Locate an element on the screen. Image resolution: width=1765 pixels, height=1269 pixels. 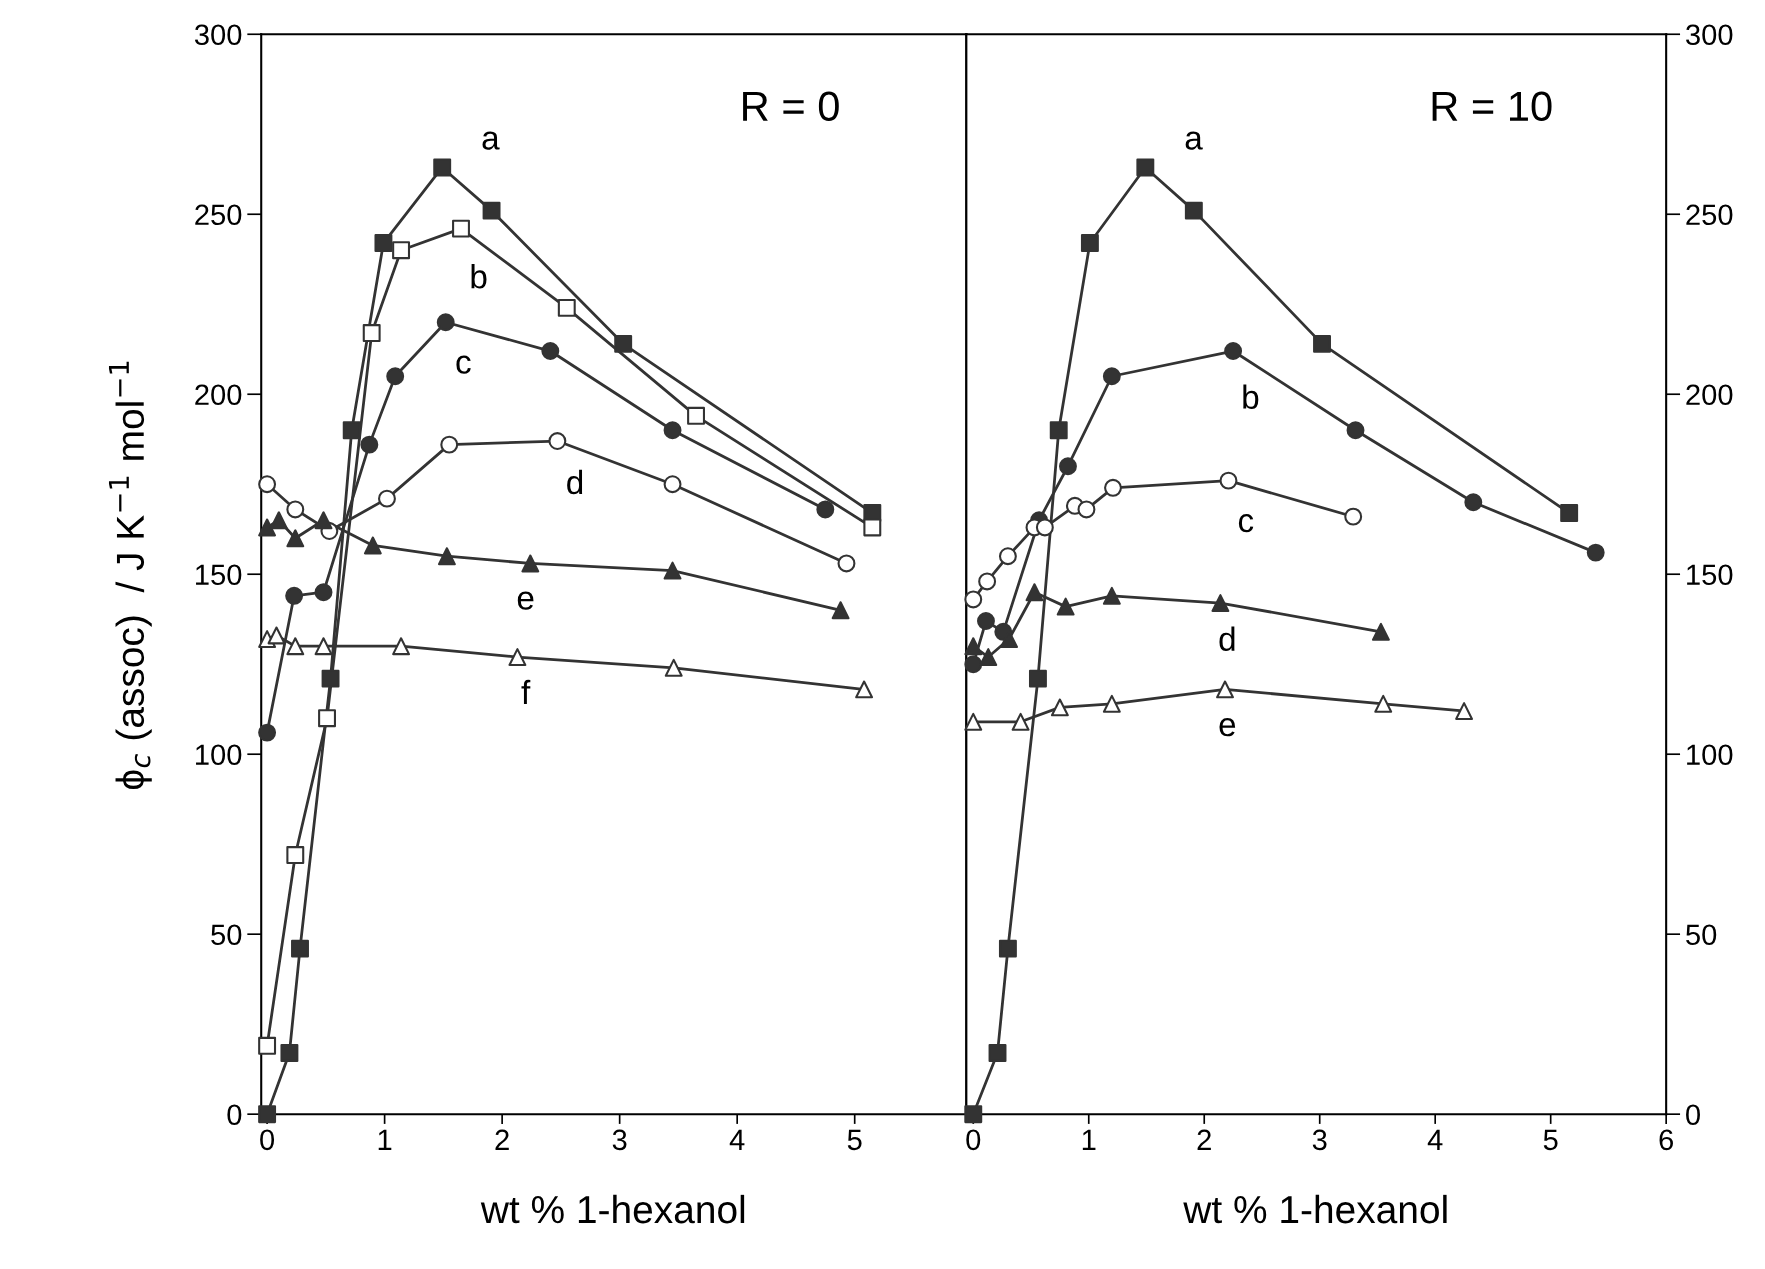
x-tick-label: 6 is located at coordinates (1666, 1140).